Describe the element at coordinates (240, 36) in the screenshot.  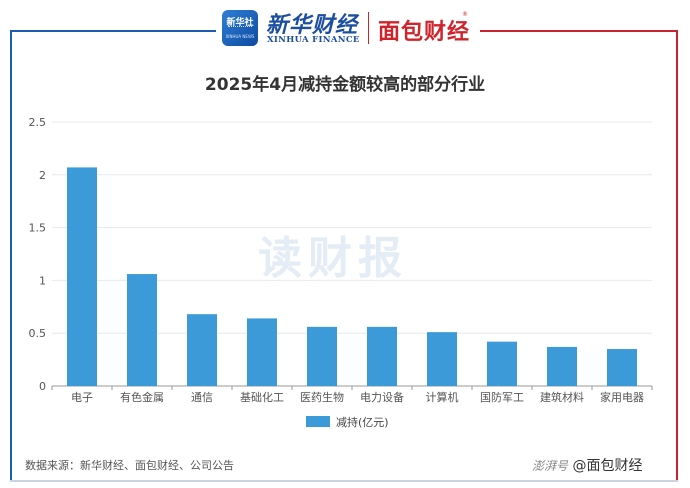
I see `logo-seal-sub: XINHUA NEWS` at that location.